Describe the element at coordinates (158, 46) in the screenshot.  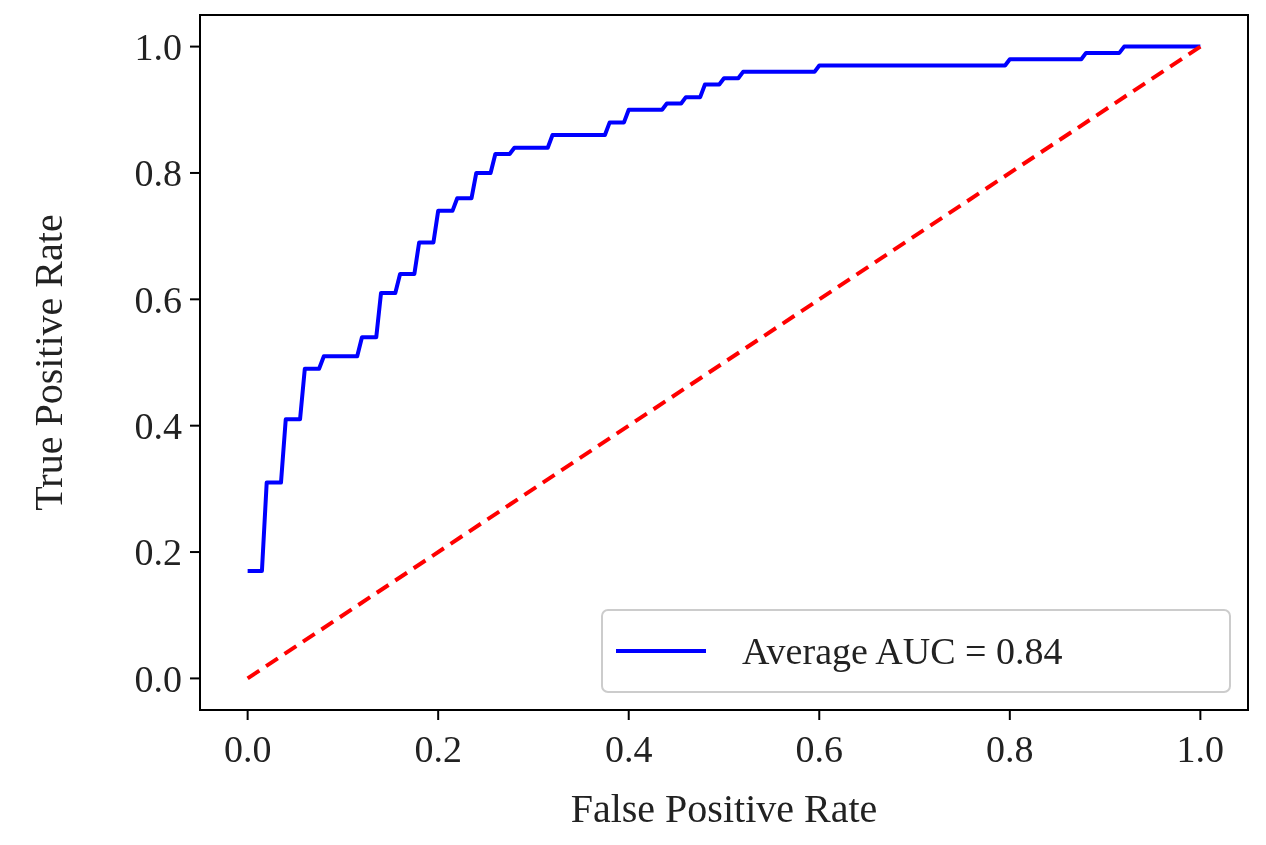
I see `y-tick-label: 1.0` at that location.